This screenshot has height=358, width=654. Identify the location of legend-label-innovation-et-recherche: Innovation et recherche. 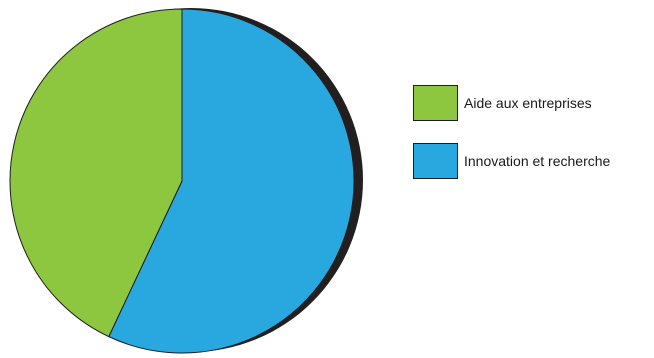
(537, 161).